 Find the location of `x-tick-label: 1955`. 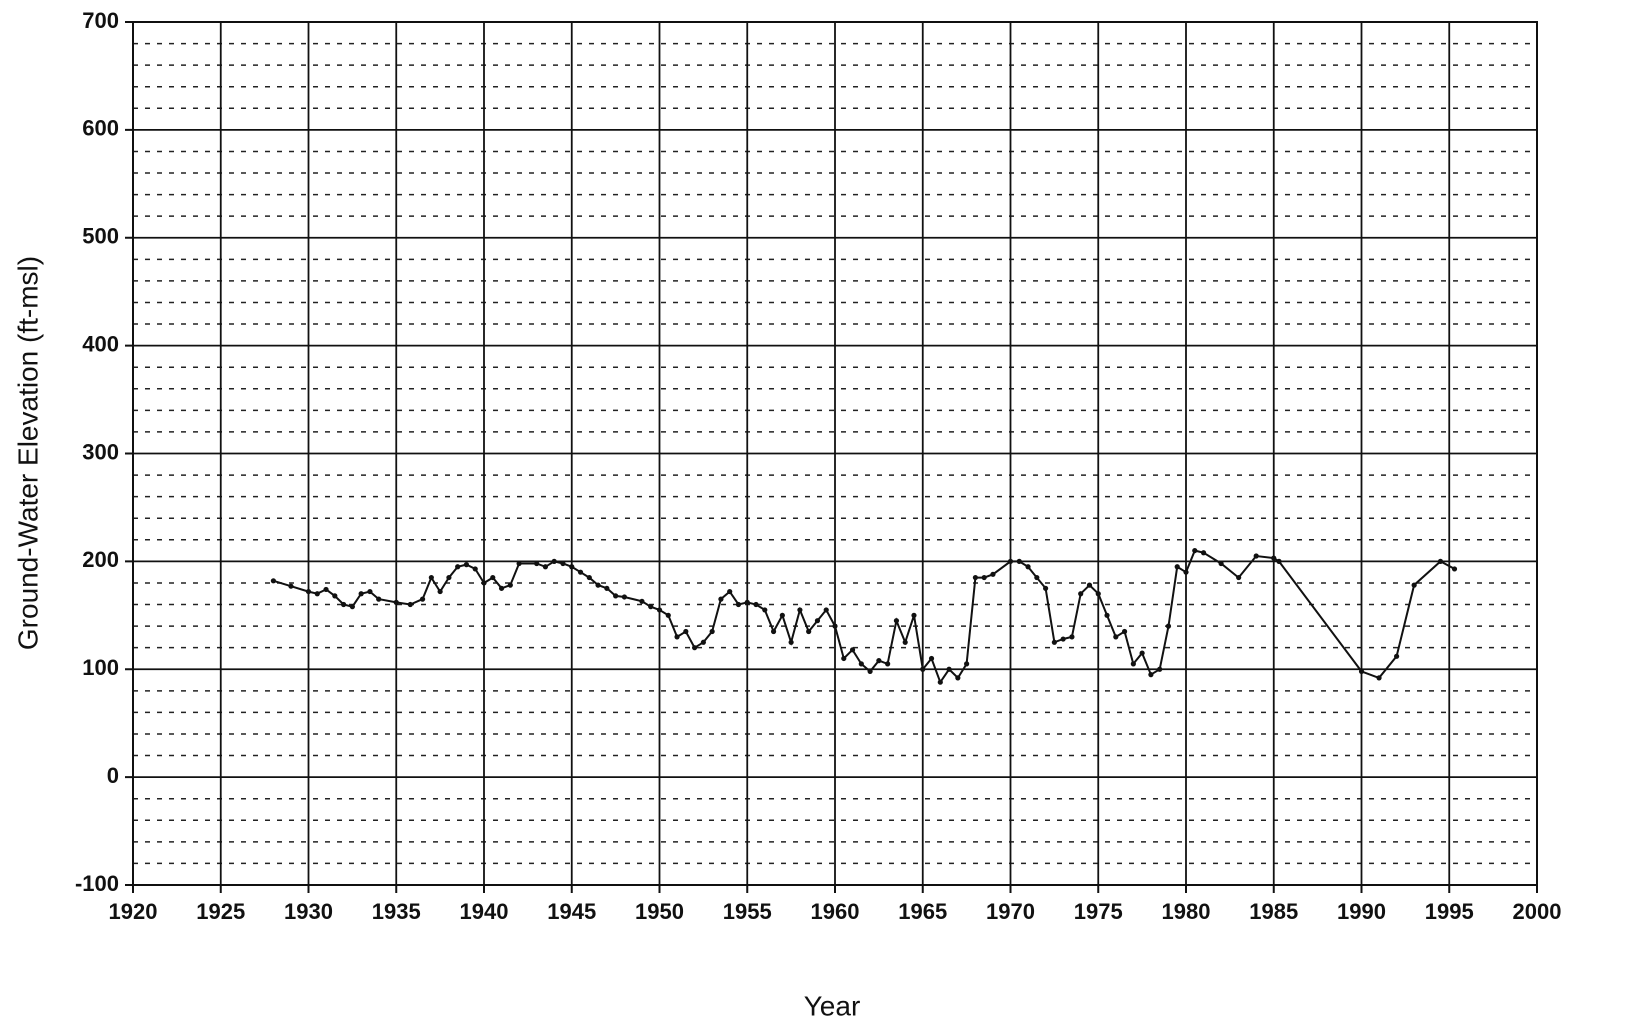

x-tick-label: 1955 is located at coordinates (747, 911).